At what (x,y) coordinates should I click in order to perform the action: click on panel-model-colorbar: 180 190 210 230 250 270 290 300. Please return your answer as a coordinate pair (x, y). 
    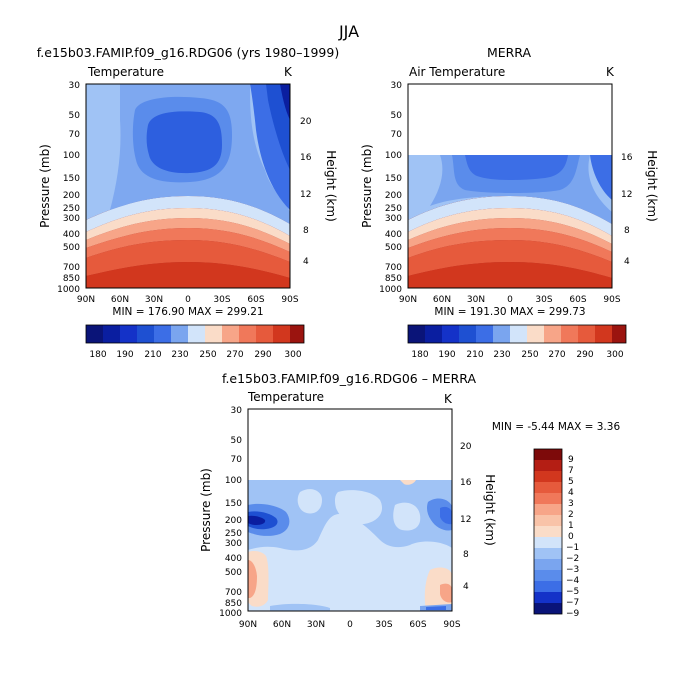
    Looking at the image, I should click on (195, 342).